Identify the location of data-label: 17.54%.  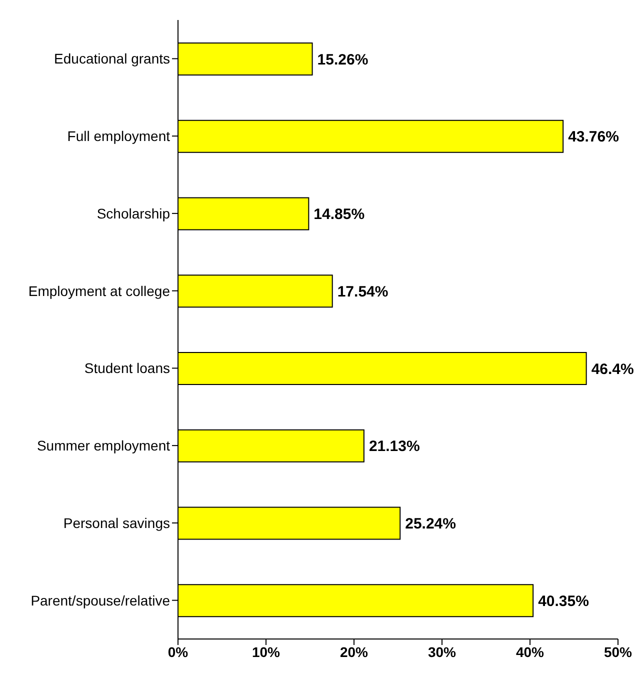
(362, 291).